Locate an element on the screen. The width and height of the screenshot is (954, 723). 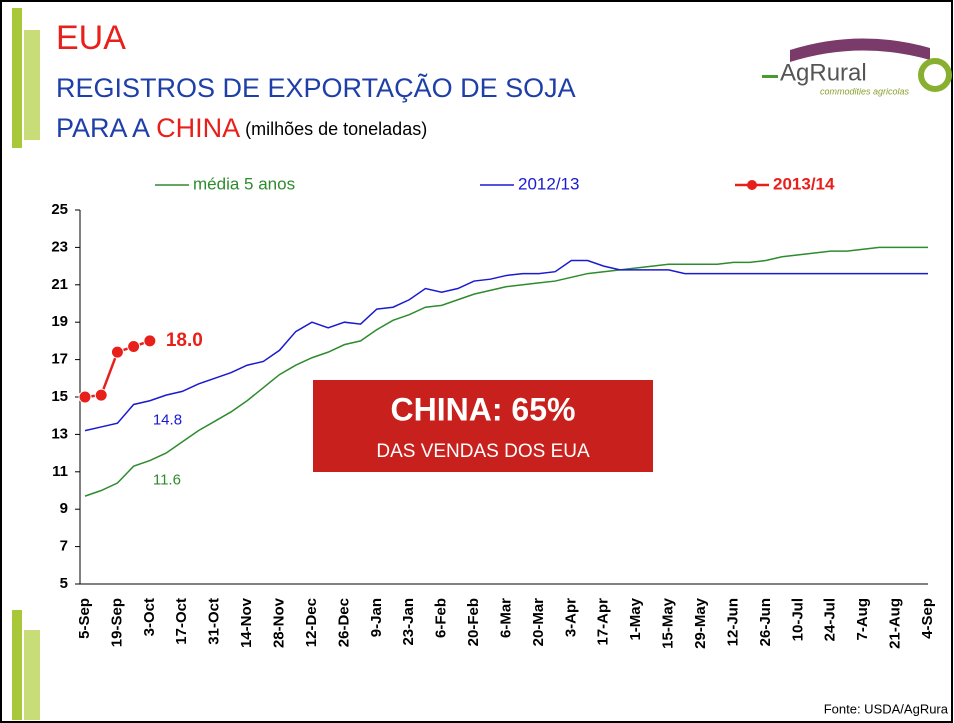
x-tick-label: 1-May is located at coordinates (635, 618).